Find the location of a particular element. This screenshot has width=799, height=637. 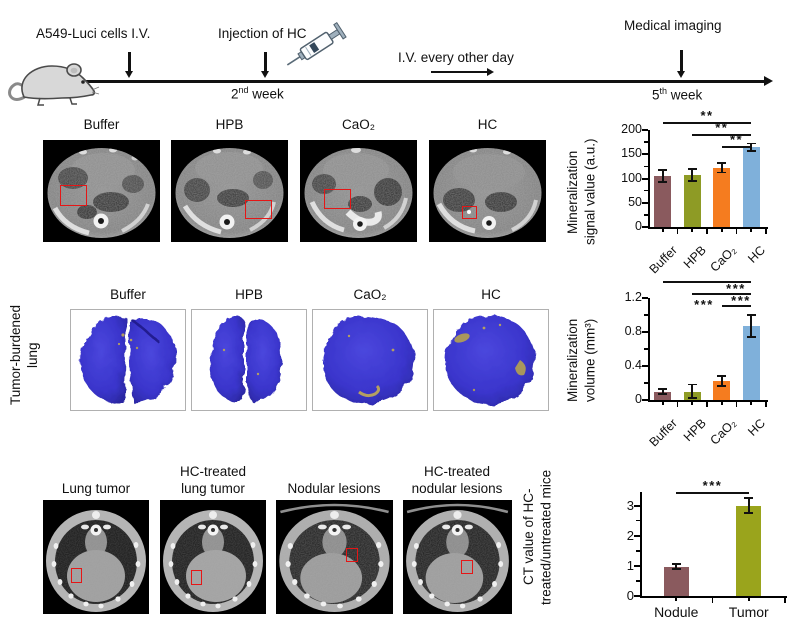

error-bar-cao₂ is located at coordinates (721, 167).